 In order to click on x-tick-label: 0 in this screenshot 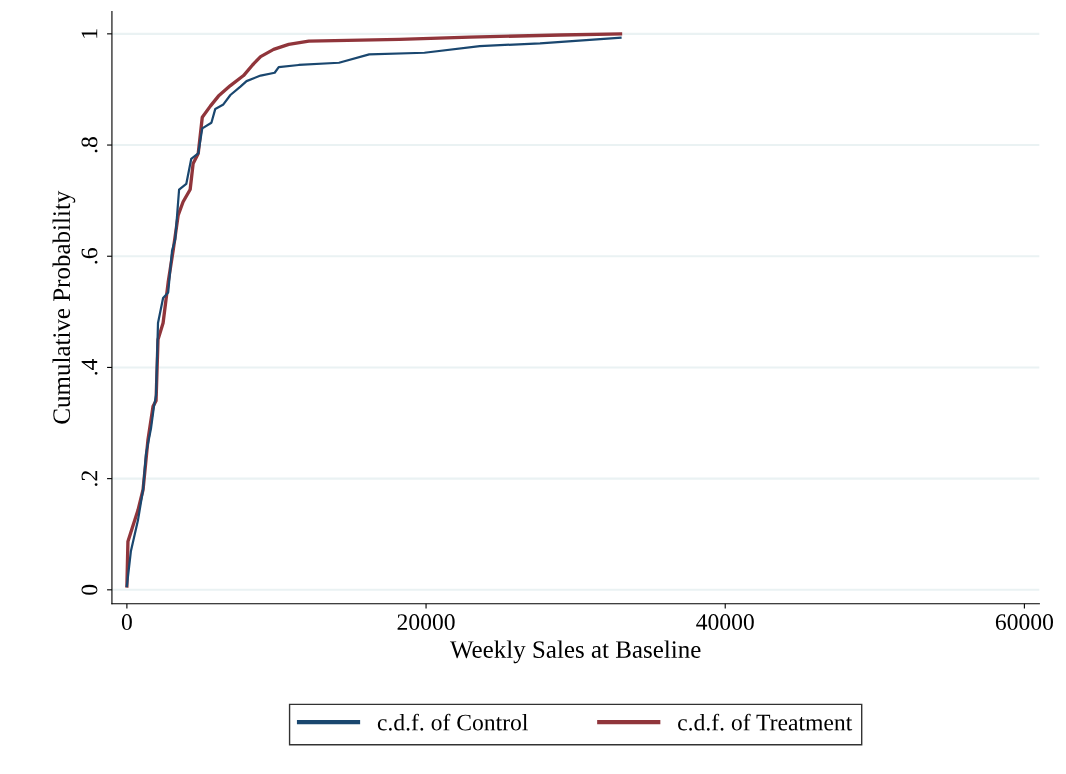, I will do `click(126, 622)`.